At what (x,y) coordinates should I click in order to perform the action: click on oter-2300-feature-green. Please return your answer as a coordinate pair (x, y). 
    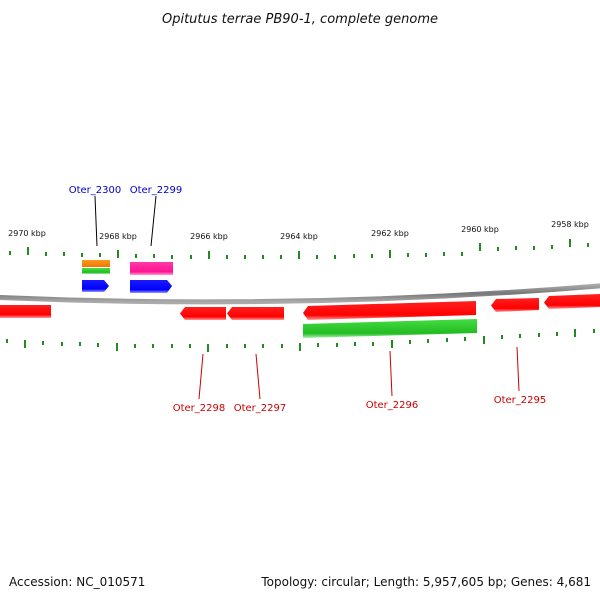
    Looking at the image, I should click on (96, 271).